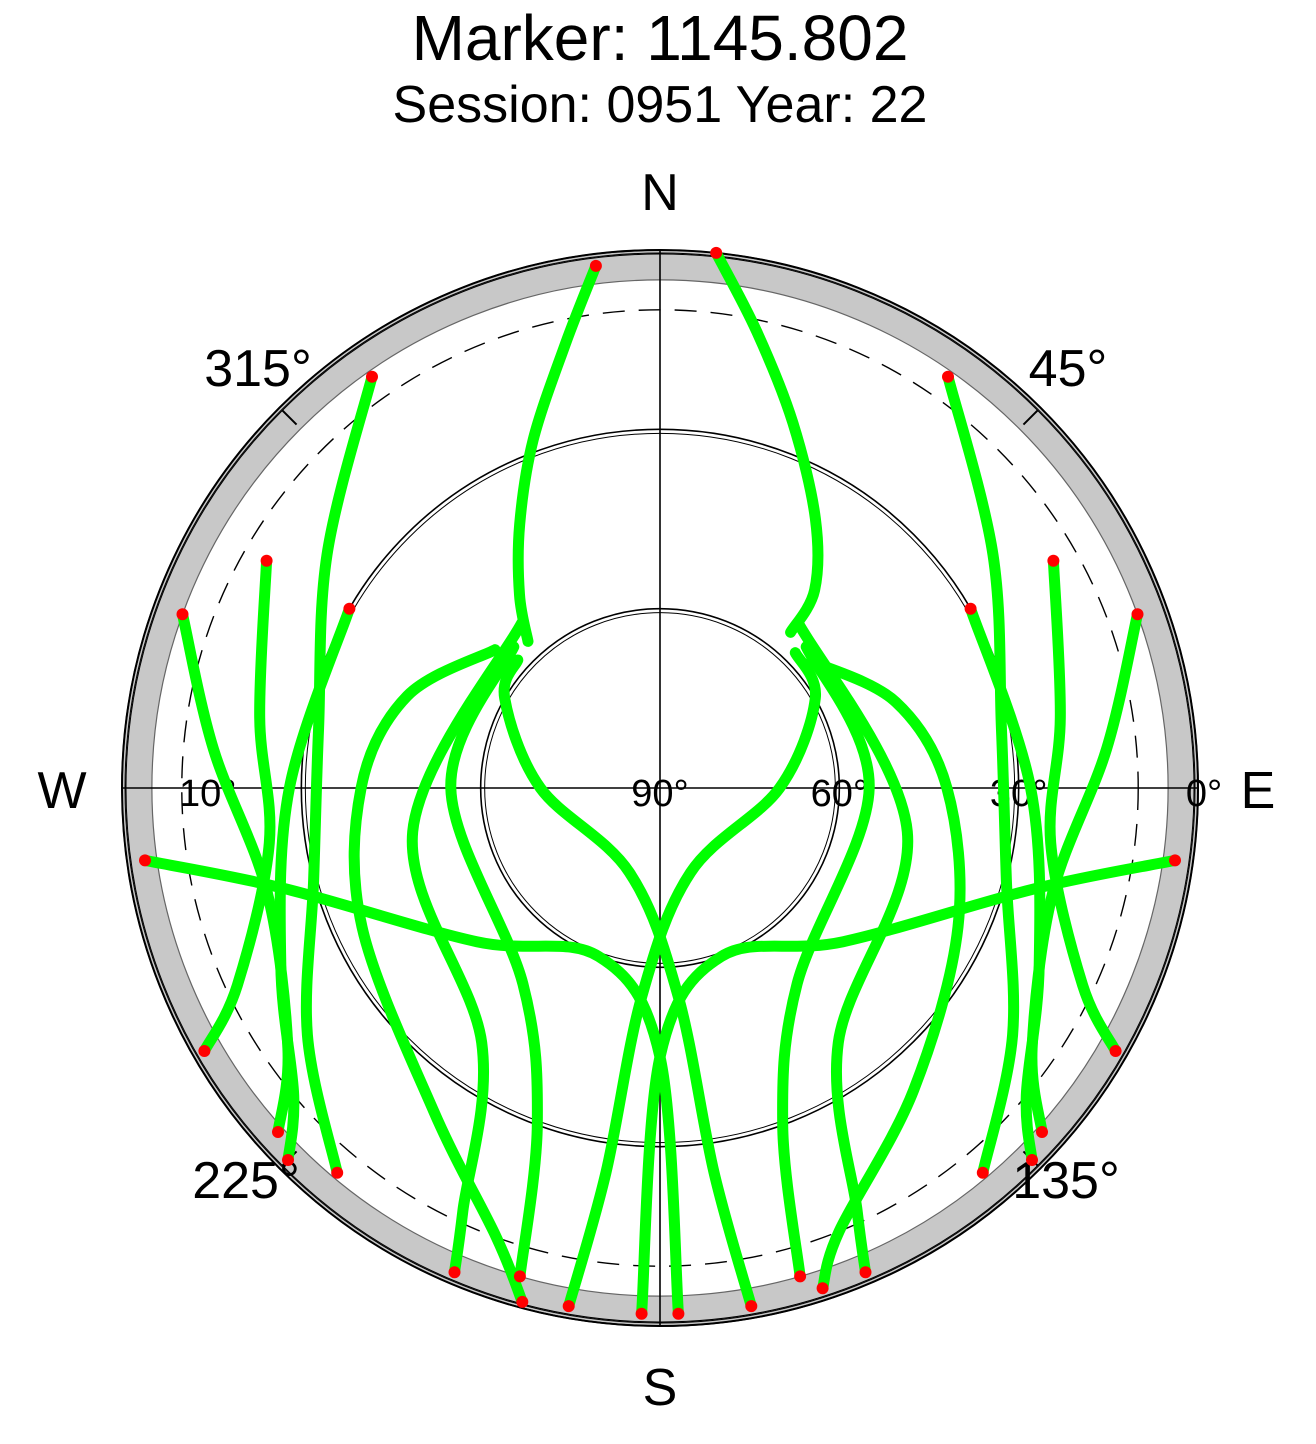  I want to click on track-endpoint-1-end, so click(595, 265).